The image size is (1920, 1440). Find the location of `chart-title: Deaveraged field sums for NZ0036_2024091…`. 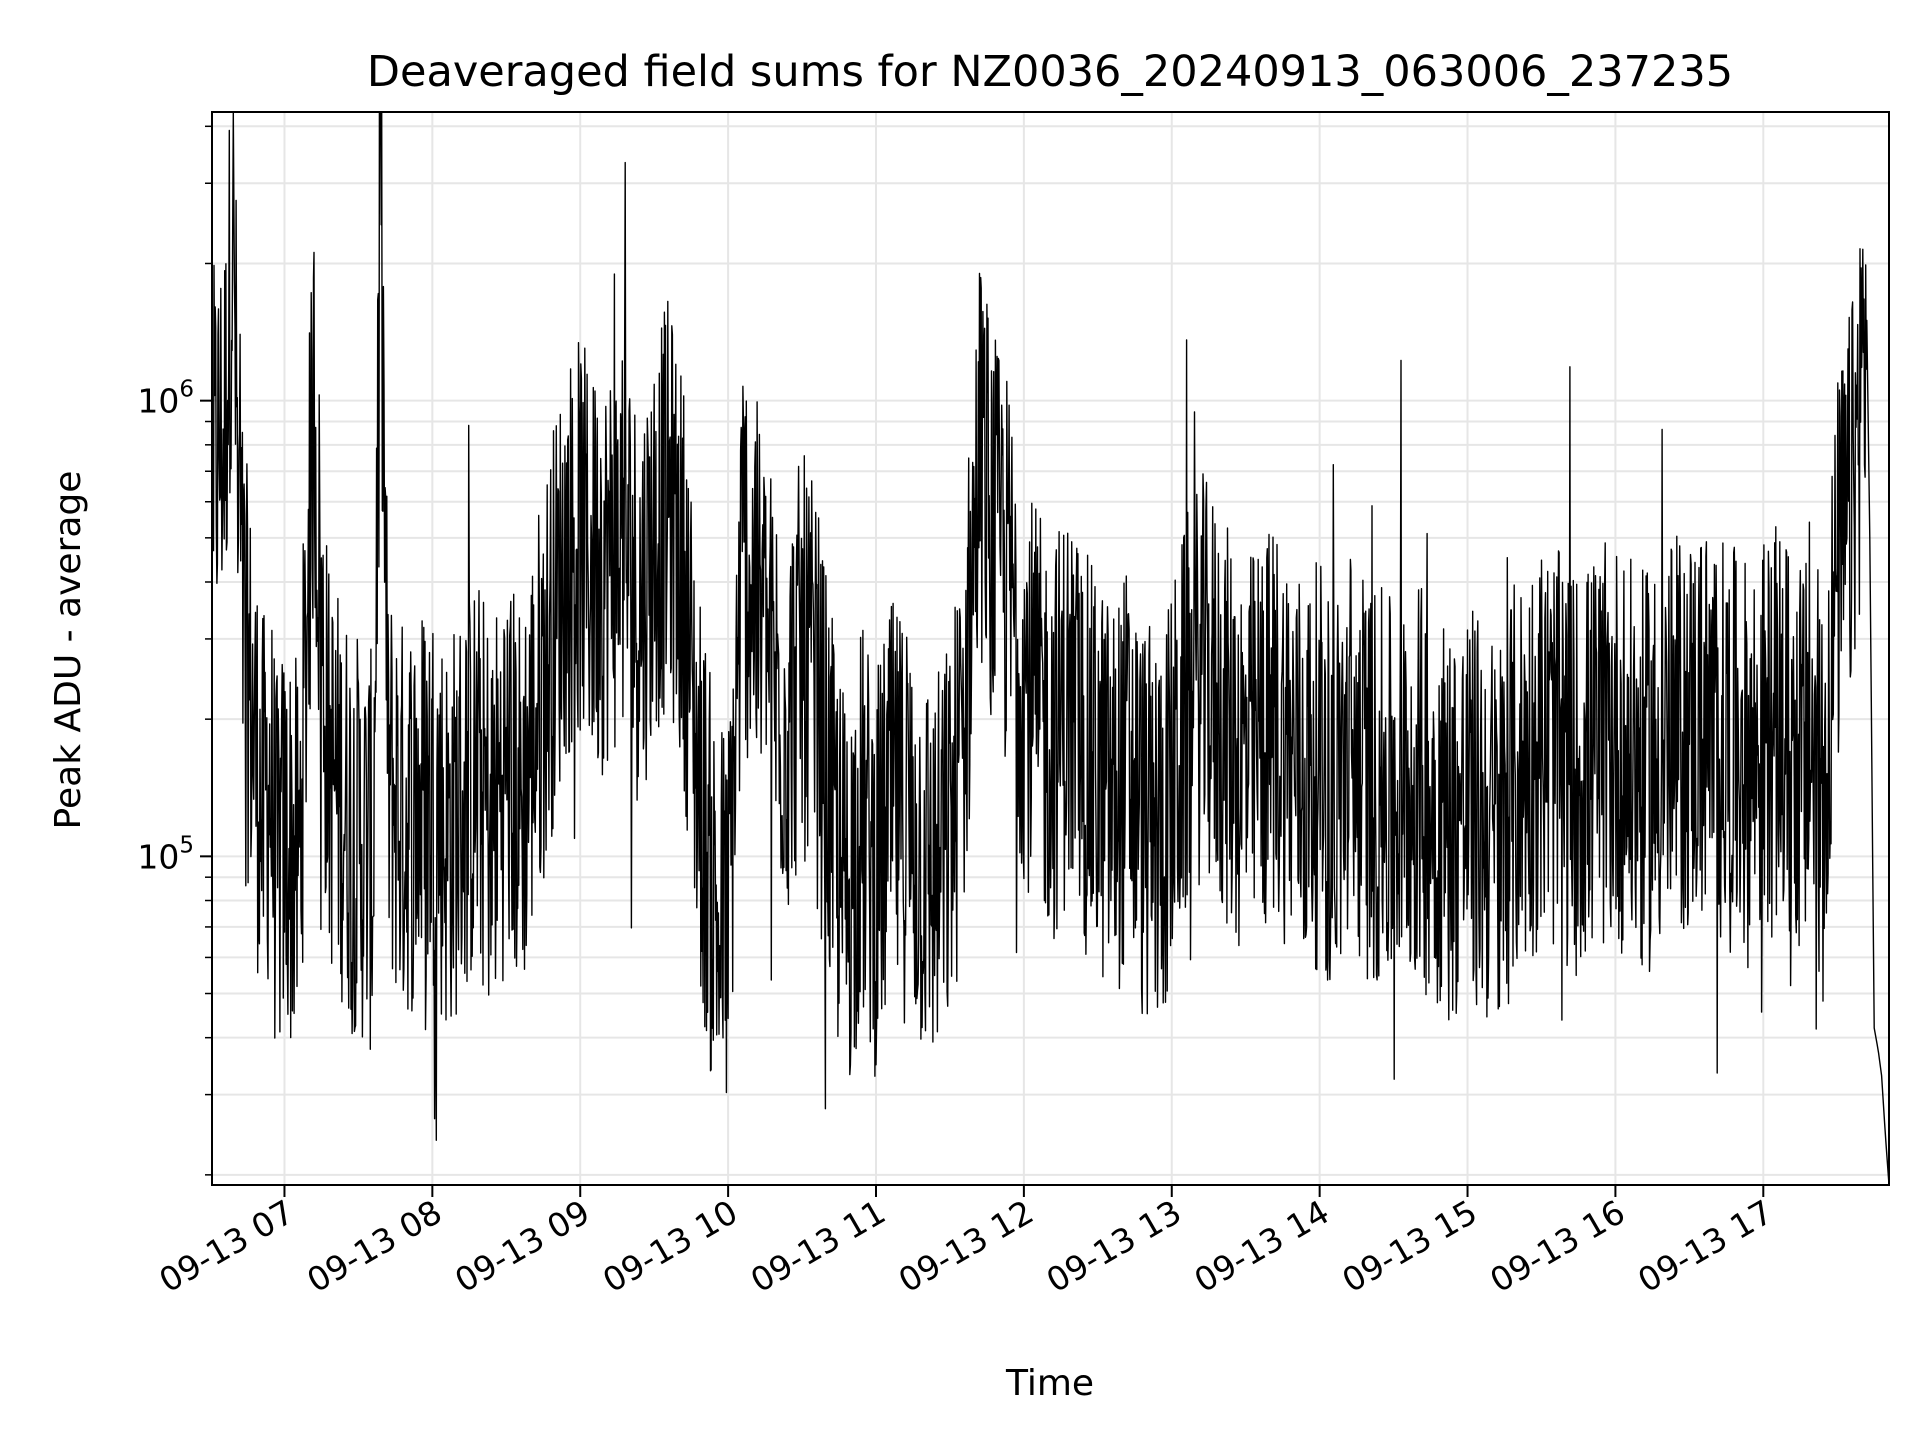

chart-title: Deaveraged field sums for NZ0036_2024091… is located at coordinates (1050, 72).